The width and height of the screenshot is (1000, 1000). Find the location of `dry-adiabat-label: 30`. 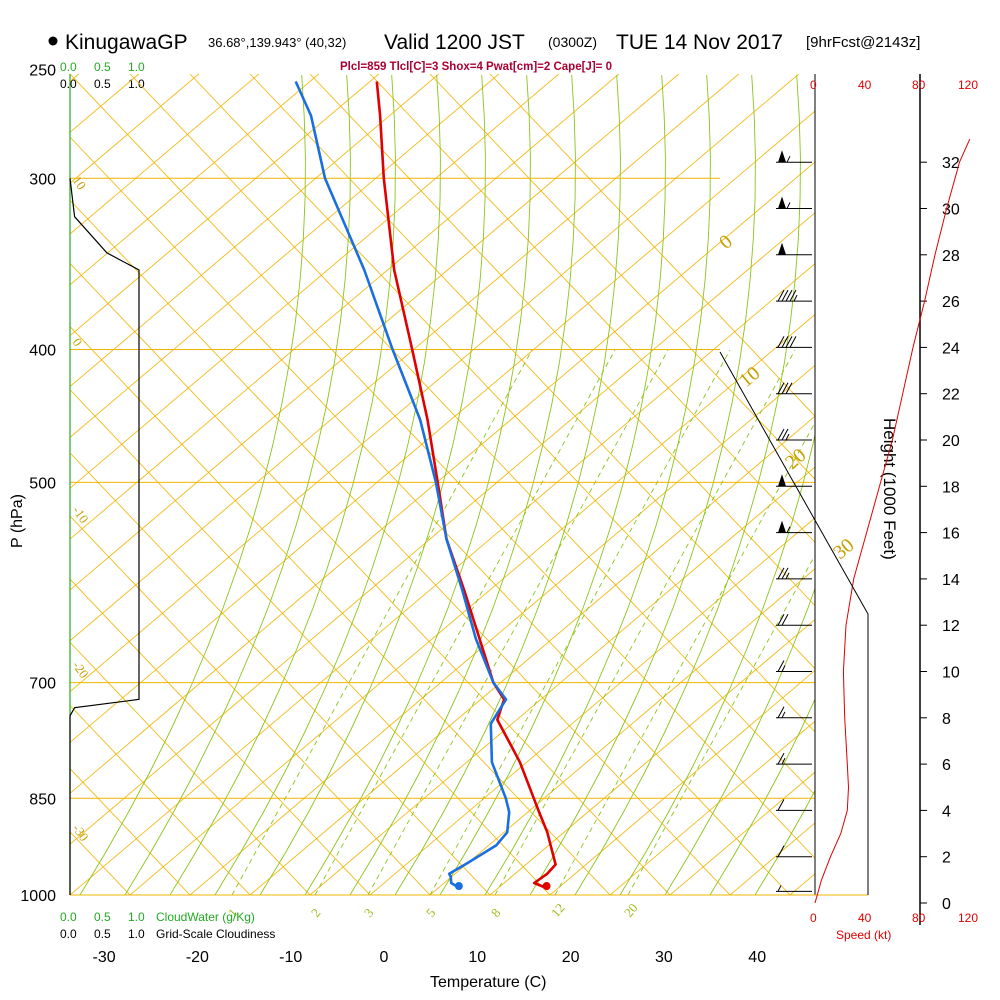

dry-adiabat-label: 30 is located at coordinates (843, 549).